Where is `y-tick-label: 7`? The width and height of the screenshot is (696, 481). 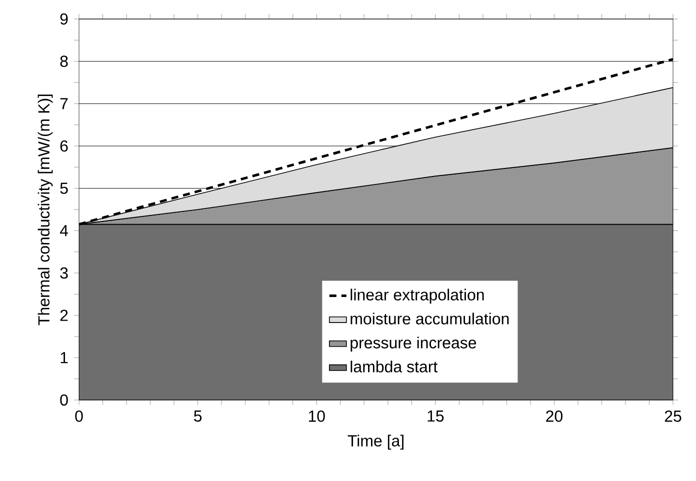
y-tick-label: 7 is located at coordinates (64, 104).